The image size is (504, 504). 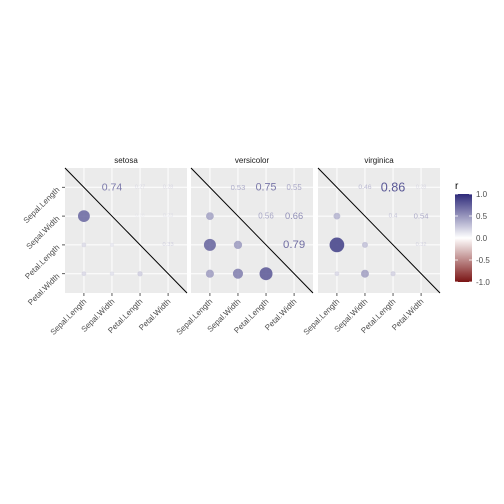 I want to click on correlation-label: 0.32, so click(x=421, y=245).